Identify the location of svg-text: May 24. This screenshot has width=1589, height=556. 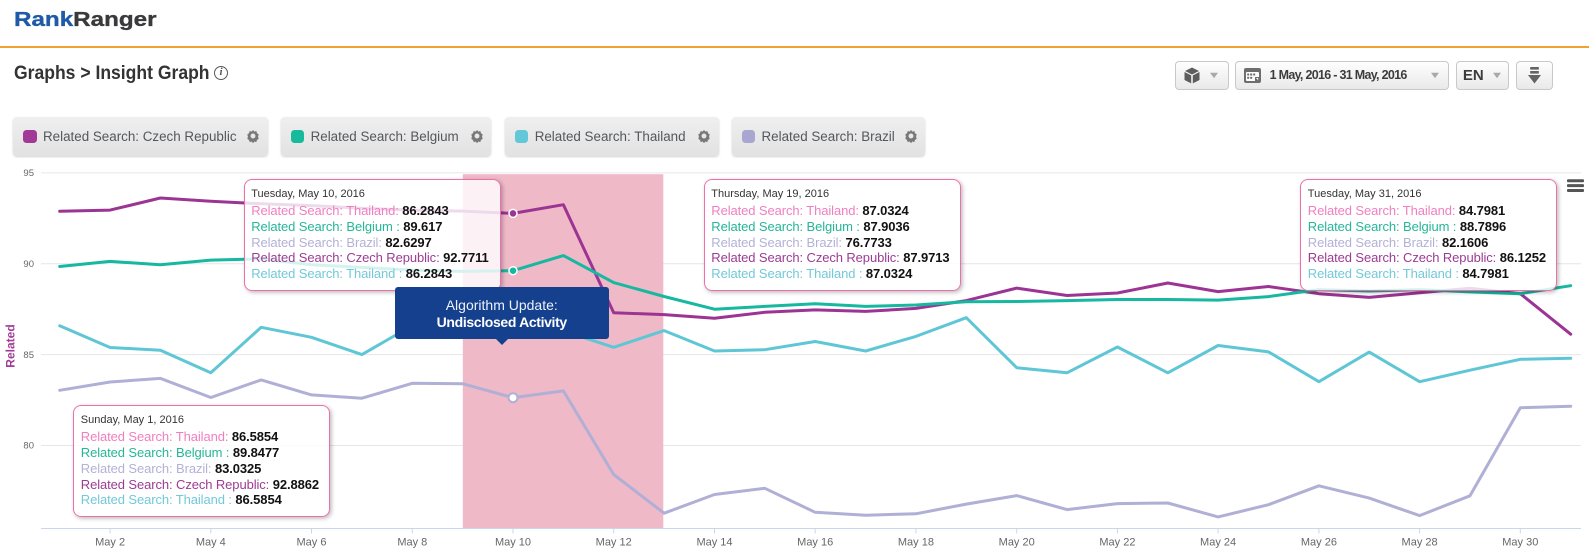
(1218, 543).